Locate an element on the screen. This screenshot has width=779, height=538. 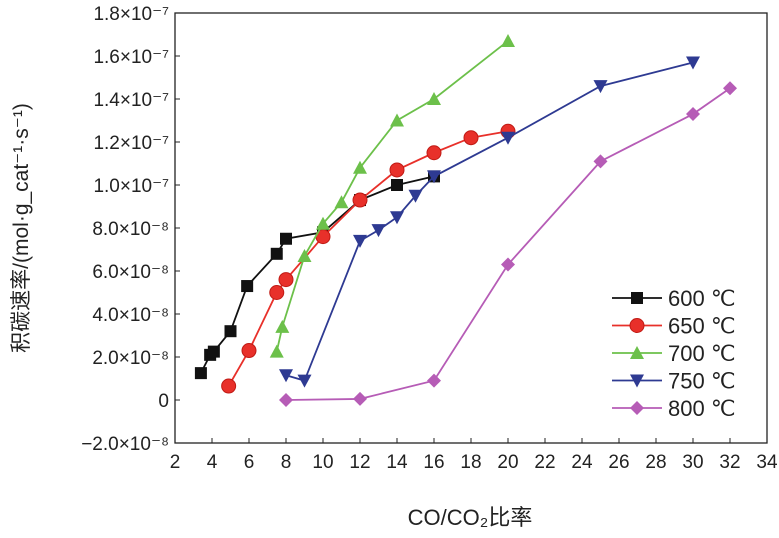
legend-label: 700 ℃ is located at coordinates (702, 353).